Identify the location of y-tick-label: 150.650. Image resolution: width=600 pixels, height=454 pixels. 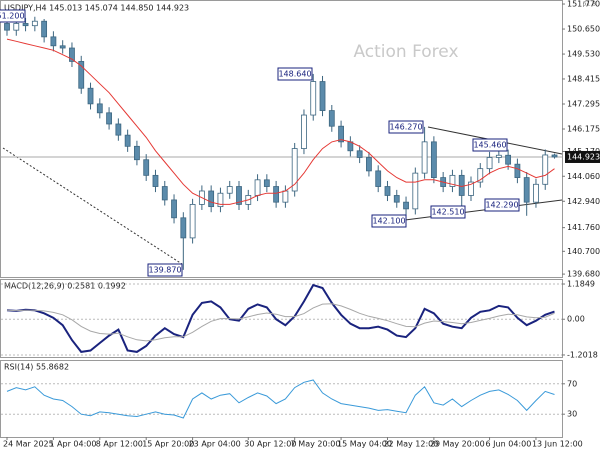
(583, 29).